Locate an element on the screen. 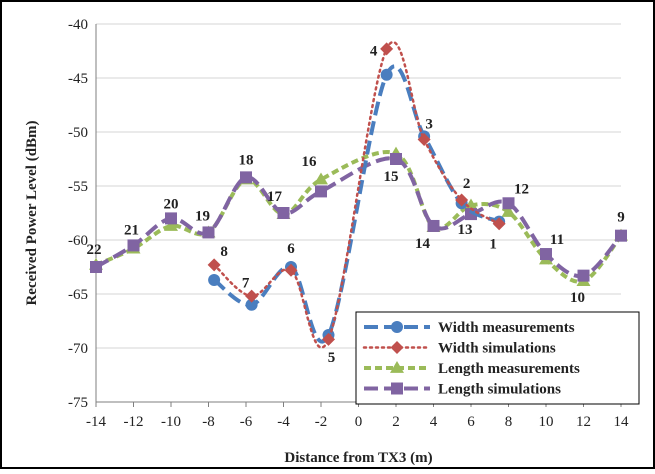 The height and width of the screenshot is (474, 655). x-tick-label: -2 is located at coordinates (321, 422).